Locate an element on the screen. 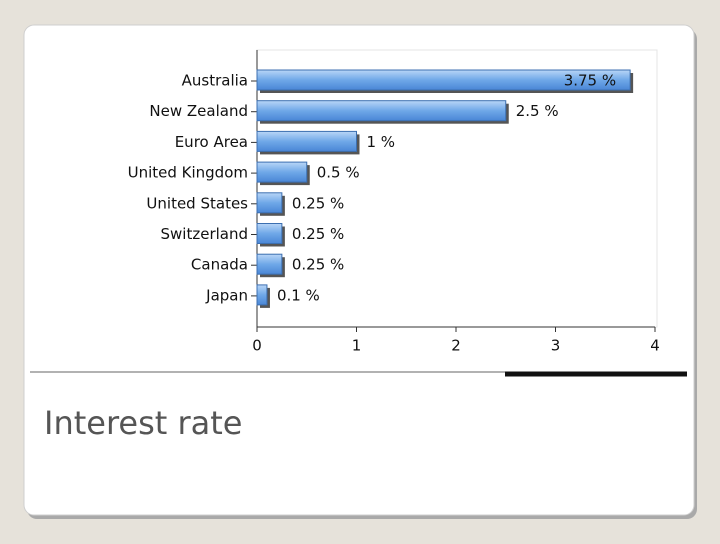 This screenshot has width=720, height=544. x-tick-label: 1 is located at coordinates (357, 346).